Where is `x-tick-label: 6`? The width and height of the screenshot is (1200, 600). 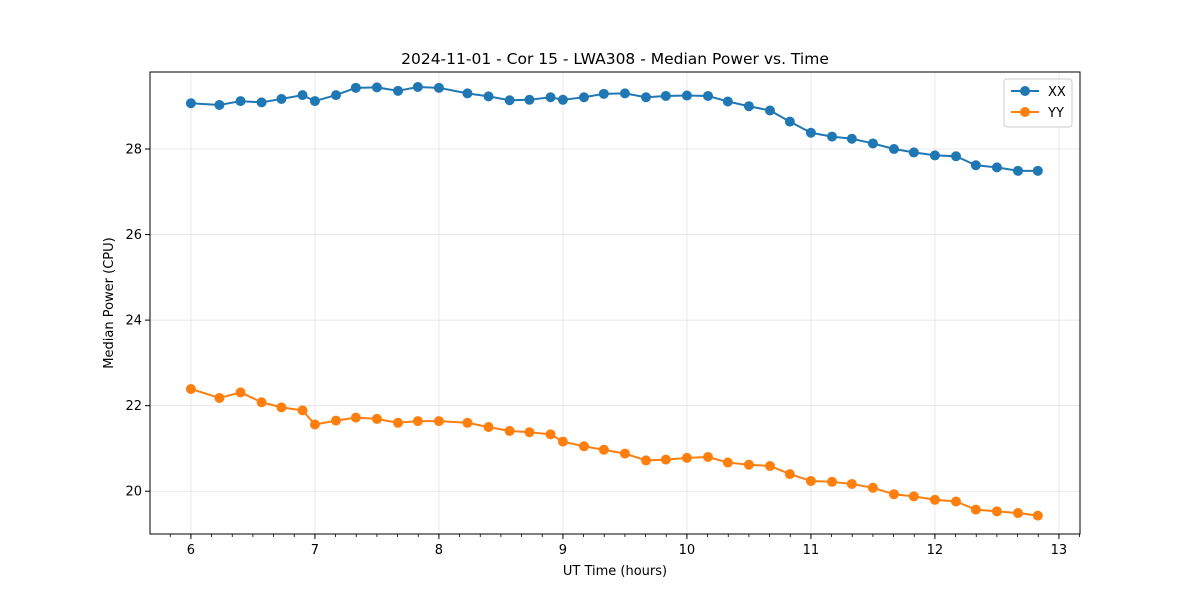 x-tick-label: 6 is located at coordinates (191, 550).